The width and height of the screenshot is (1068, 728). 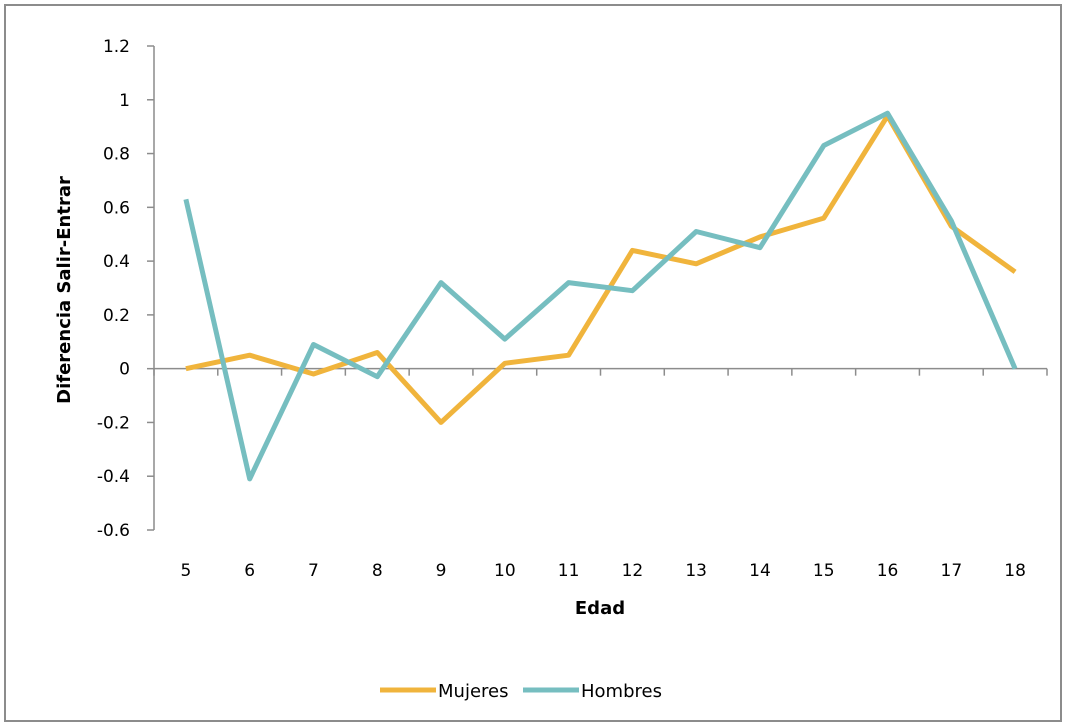 I want to click on y-tick-label: 0.4, so click(x=116, y=262).